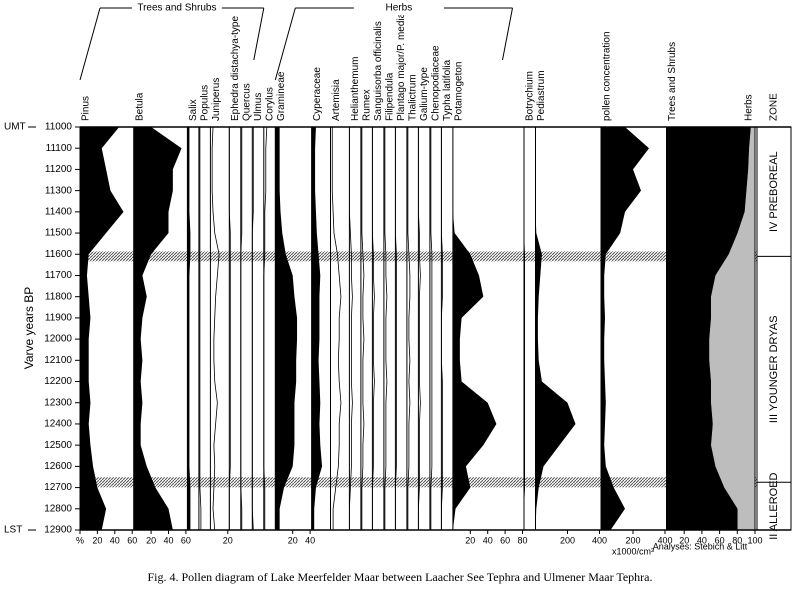 This screenshot has height=594, width=800. What do you see at coordinates (774, 107) in the screenshot?
I see `zone-title: ZONE` at bounding box center [774, 107].